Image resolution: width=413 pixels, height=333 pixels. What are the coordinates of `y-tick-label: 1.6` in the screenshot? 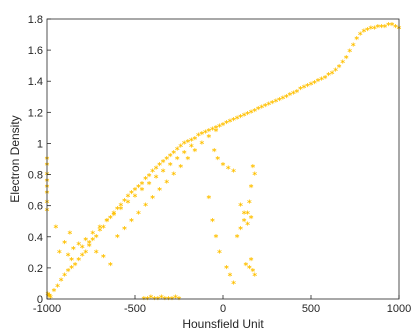 It's located at (35, 51).